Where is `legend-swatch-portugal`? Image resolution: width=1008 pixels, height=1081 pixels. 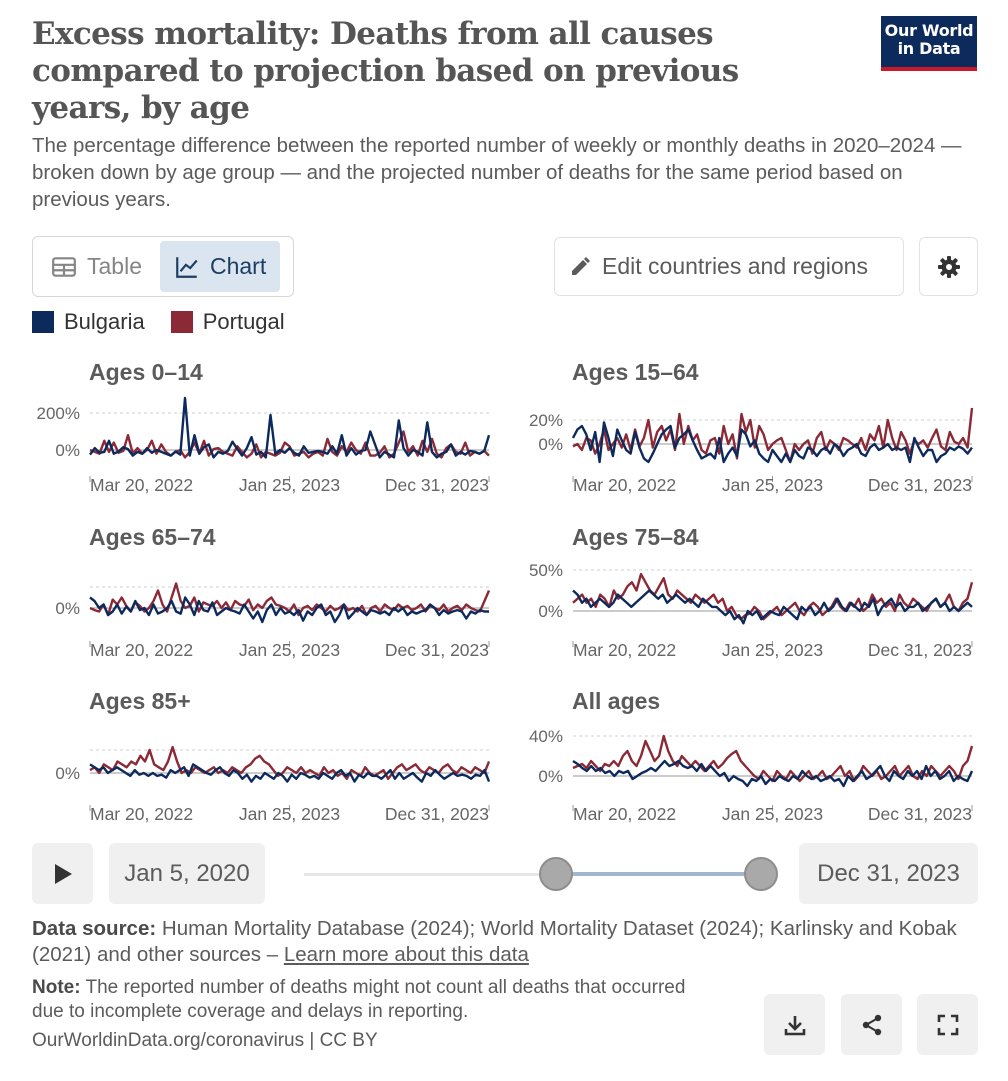 legend-swatch-portugal is located at coordinates (181, 322).